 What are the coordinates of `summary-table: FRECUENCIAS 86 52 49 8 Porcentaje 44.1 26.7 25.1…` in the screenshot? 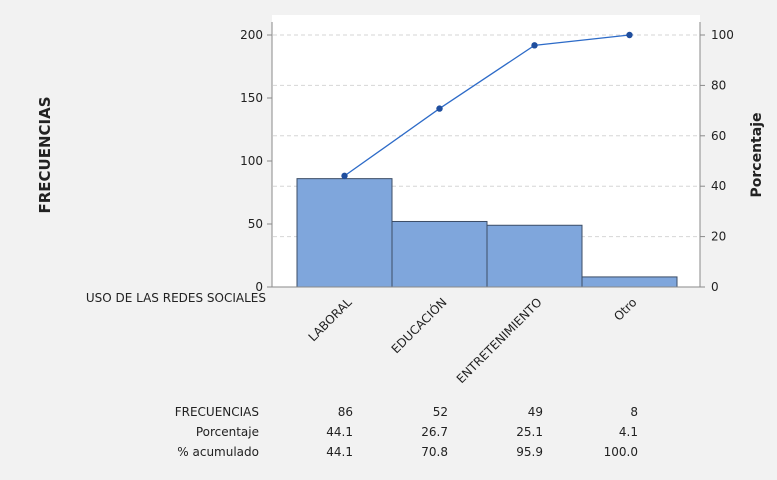 It's located at (406, 432).